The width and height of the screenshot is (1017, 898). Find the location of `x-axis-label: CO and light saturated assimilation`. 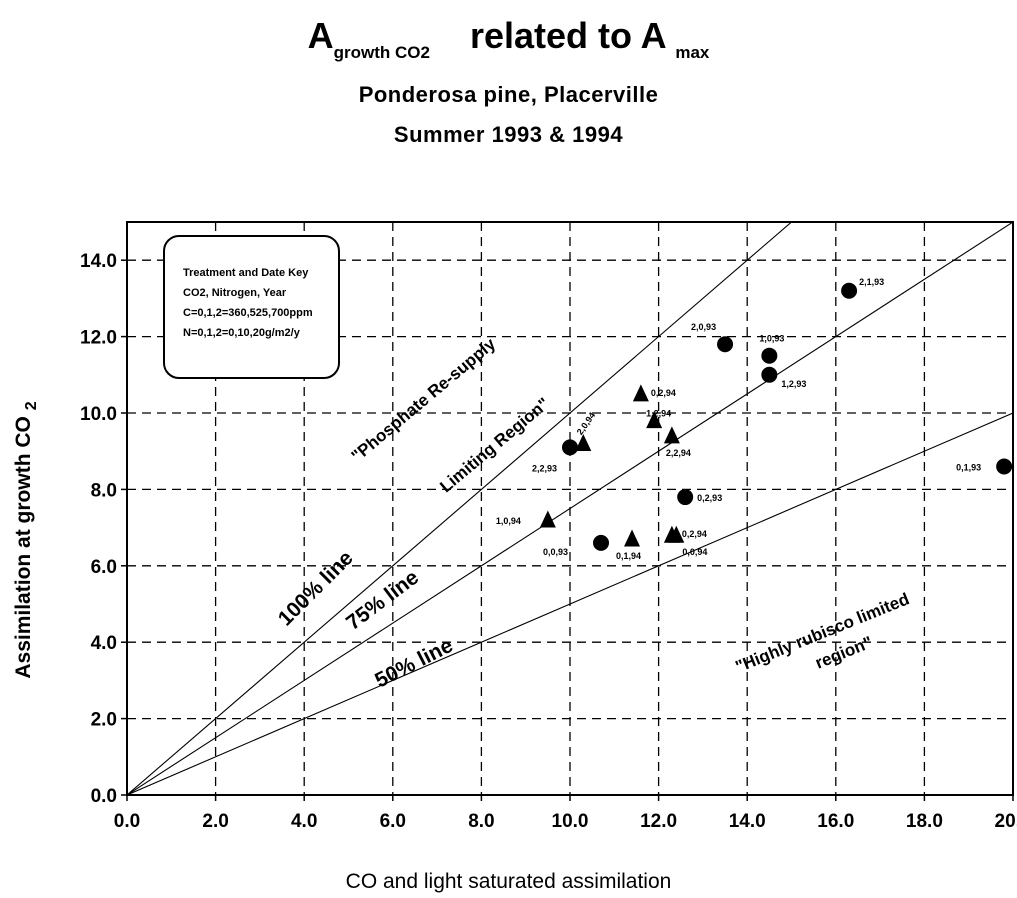

x-axis-label: CO and light saturated assimilation is located at coordinates (508, 882).